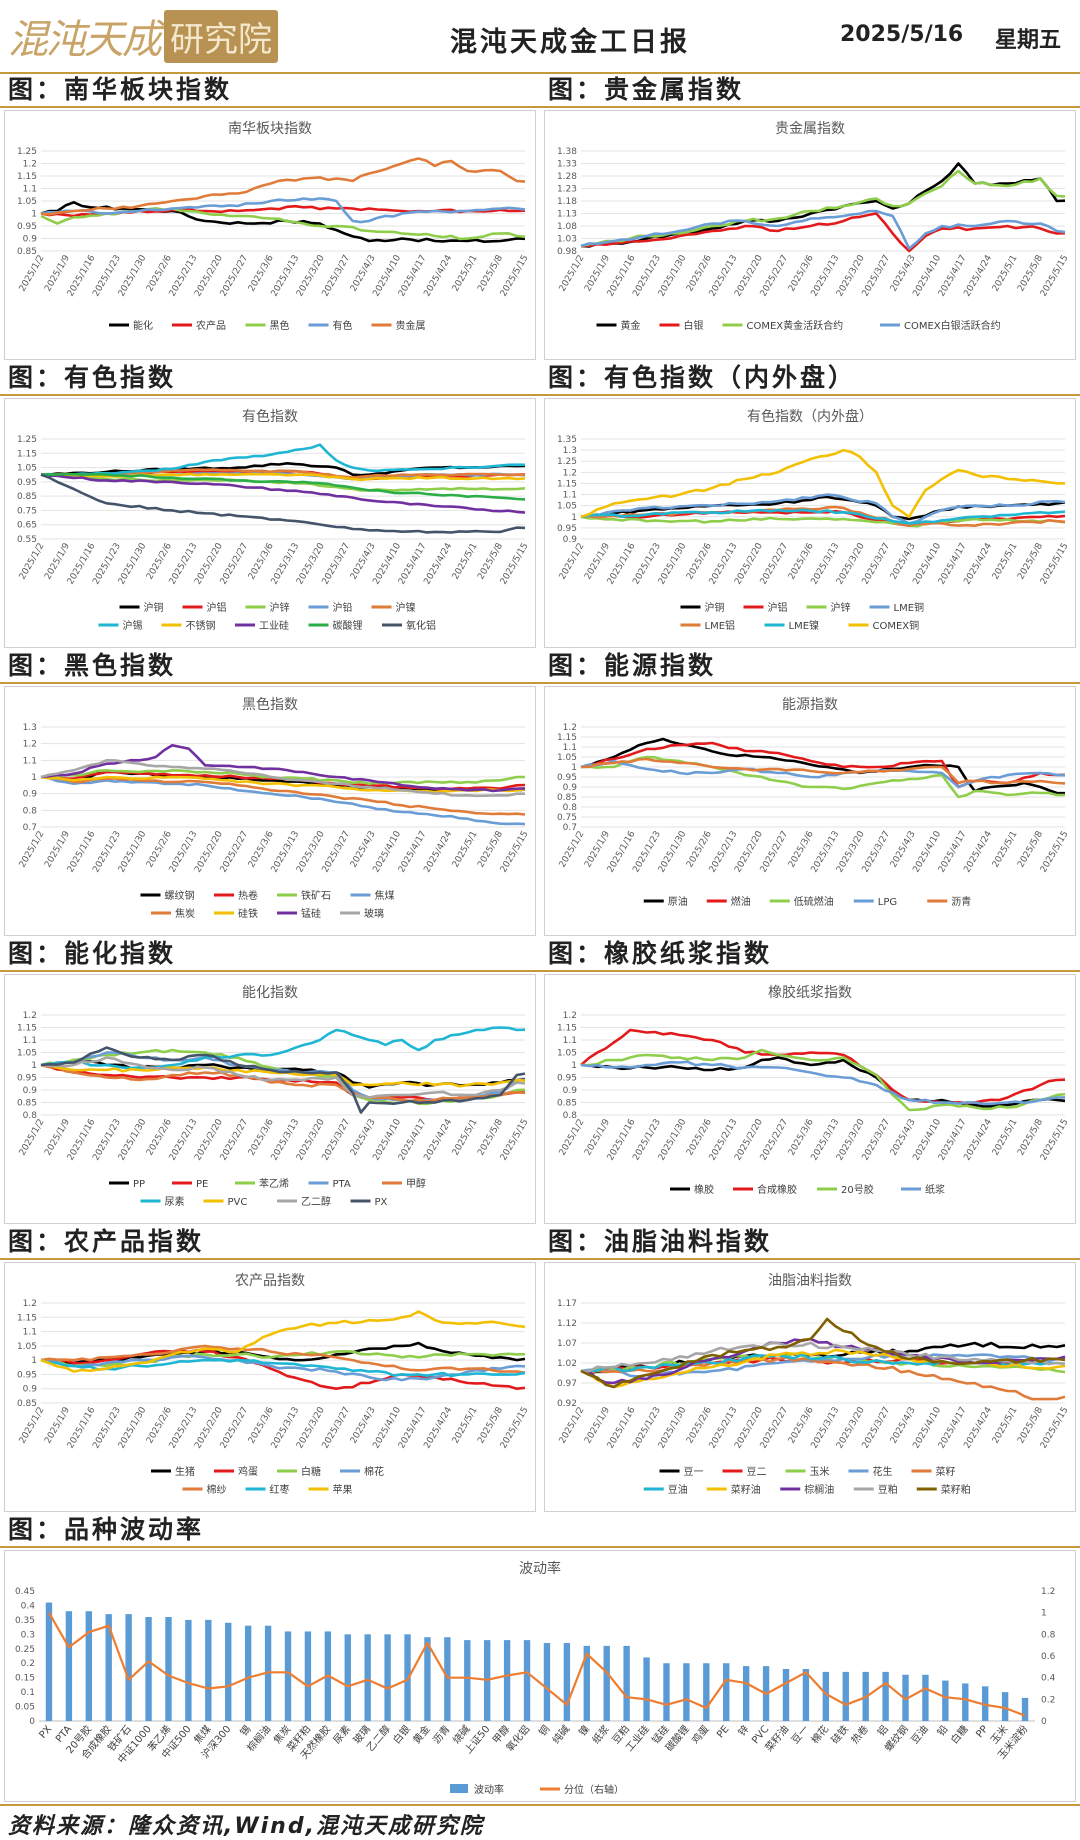 Image resolution: width=1080 pixels, height=1840 pixels. I want to click on y-tick-label: 1.28, so click(567, 177).